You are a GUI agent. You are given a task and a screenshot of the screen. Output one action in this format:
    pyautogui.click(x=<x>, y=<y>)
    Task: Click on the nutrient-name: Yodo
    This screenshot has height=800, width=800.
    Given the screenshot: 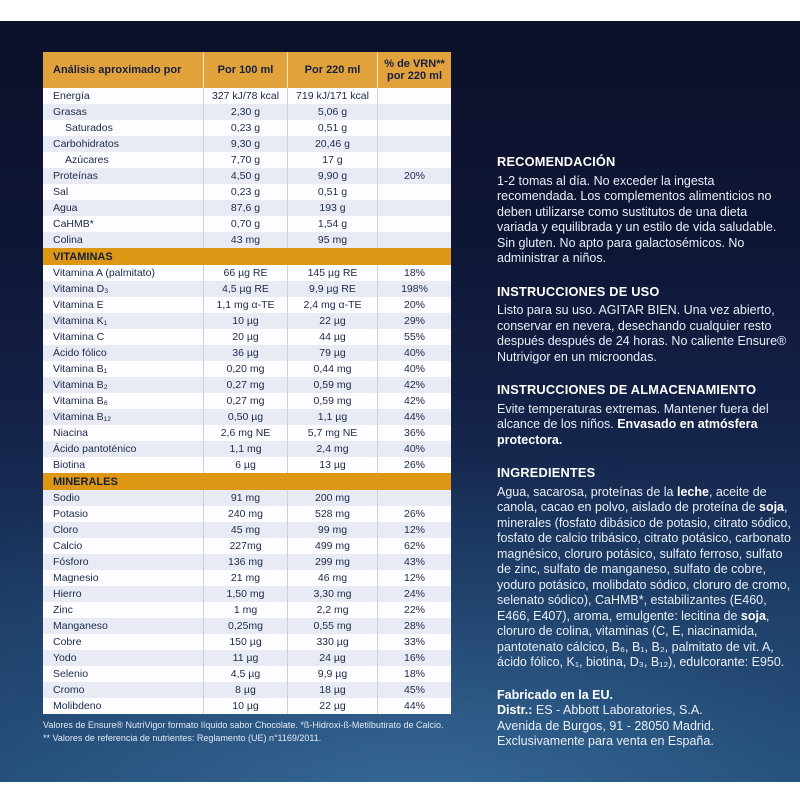 What is the action you would take?
    pyautogui.click(x=65, y=658)
    